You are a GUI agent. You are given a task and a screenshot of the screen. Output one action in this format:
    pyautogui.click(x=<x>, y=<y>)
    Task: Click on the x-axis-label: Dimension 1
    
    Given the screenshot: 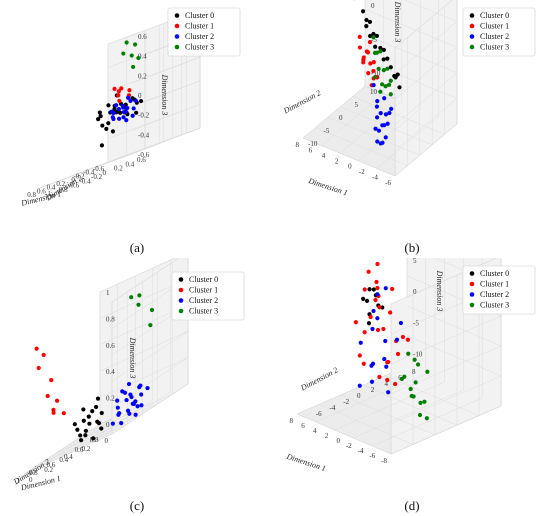 What is the action you would take?
    pyautogui.click(x=306, y=462)
    